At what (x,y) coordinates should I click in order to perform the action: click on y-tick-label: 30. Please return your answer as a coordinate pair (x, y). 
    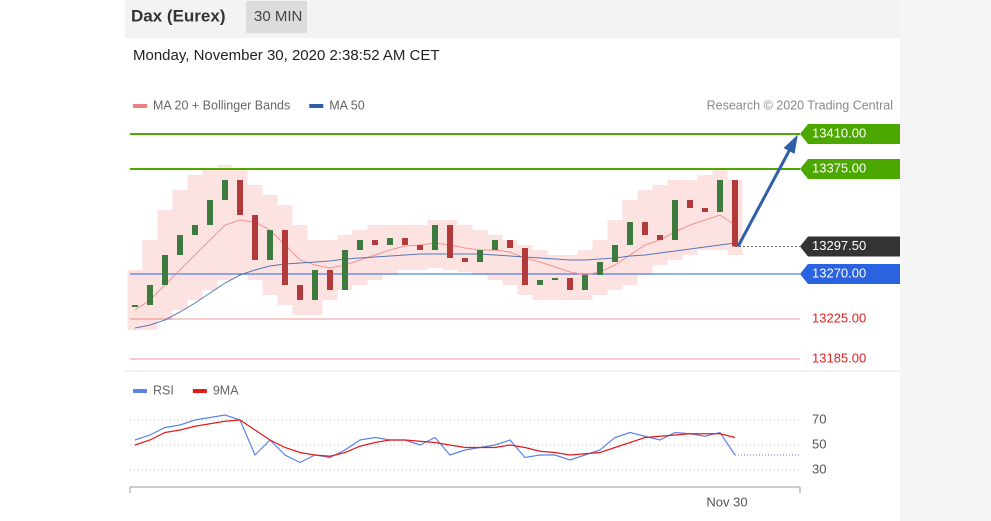
    Looking at the image, I should click on (819, 468).